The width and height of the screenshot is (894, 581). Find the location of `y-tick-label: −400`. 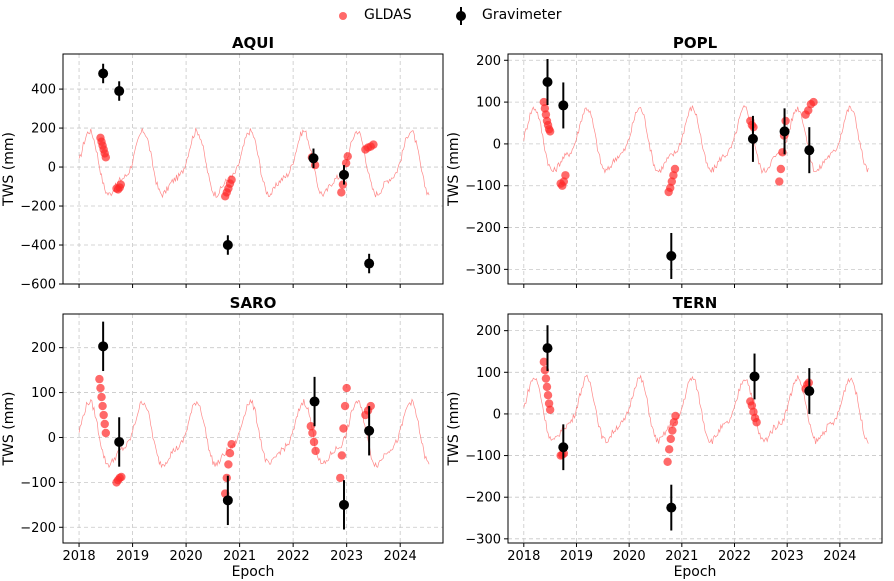

y-tick-label: −400 is located at coordinates (38, 246).